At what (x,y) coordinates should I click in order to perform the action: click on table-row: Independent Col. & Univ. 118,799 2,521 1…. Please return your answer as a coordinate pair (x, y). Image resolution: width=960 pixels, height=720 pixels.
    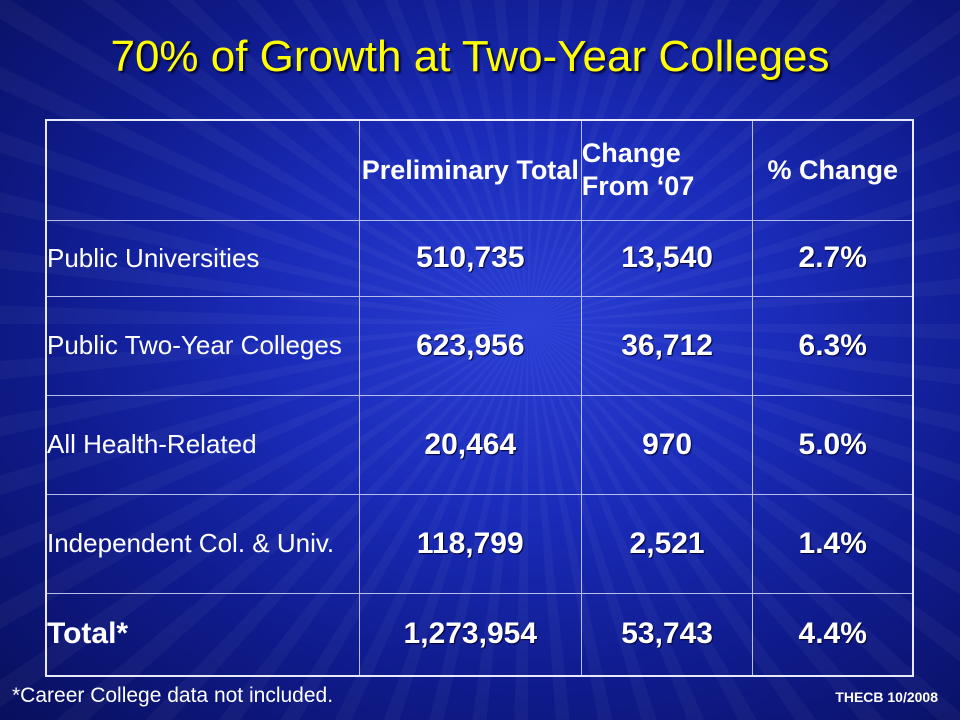
    Looking at the image, I should click on (479, 543).